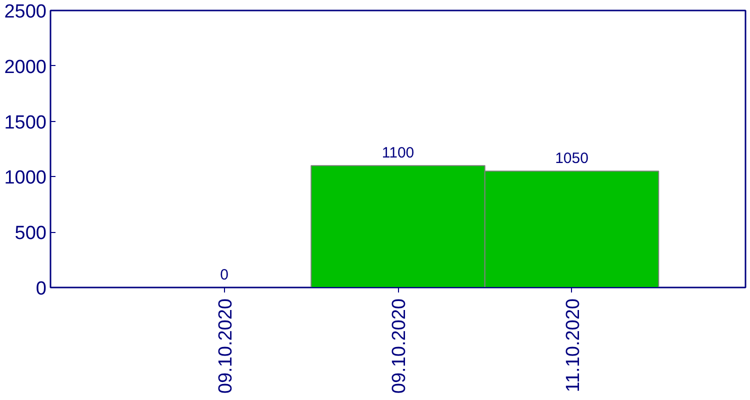 Image resolution: width=750 pixels, height=400 pixels. Describe the element at coordinates (25, 12) in the screenshot. I see `y-tick-label: 2500` at that location.